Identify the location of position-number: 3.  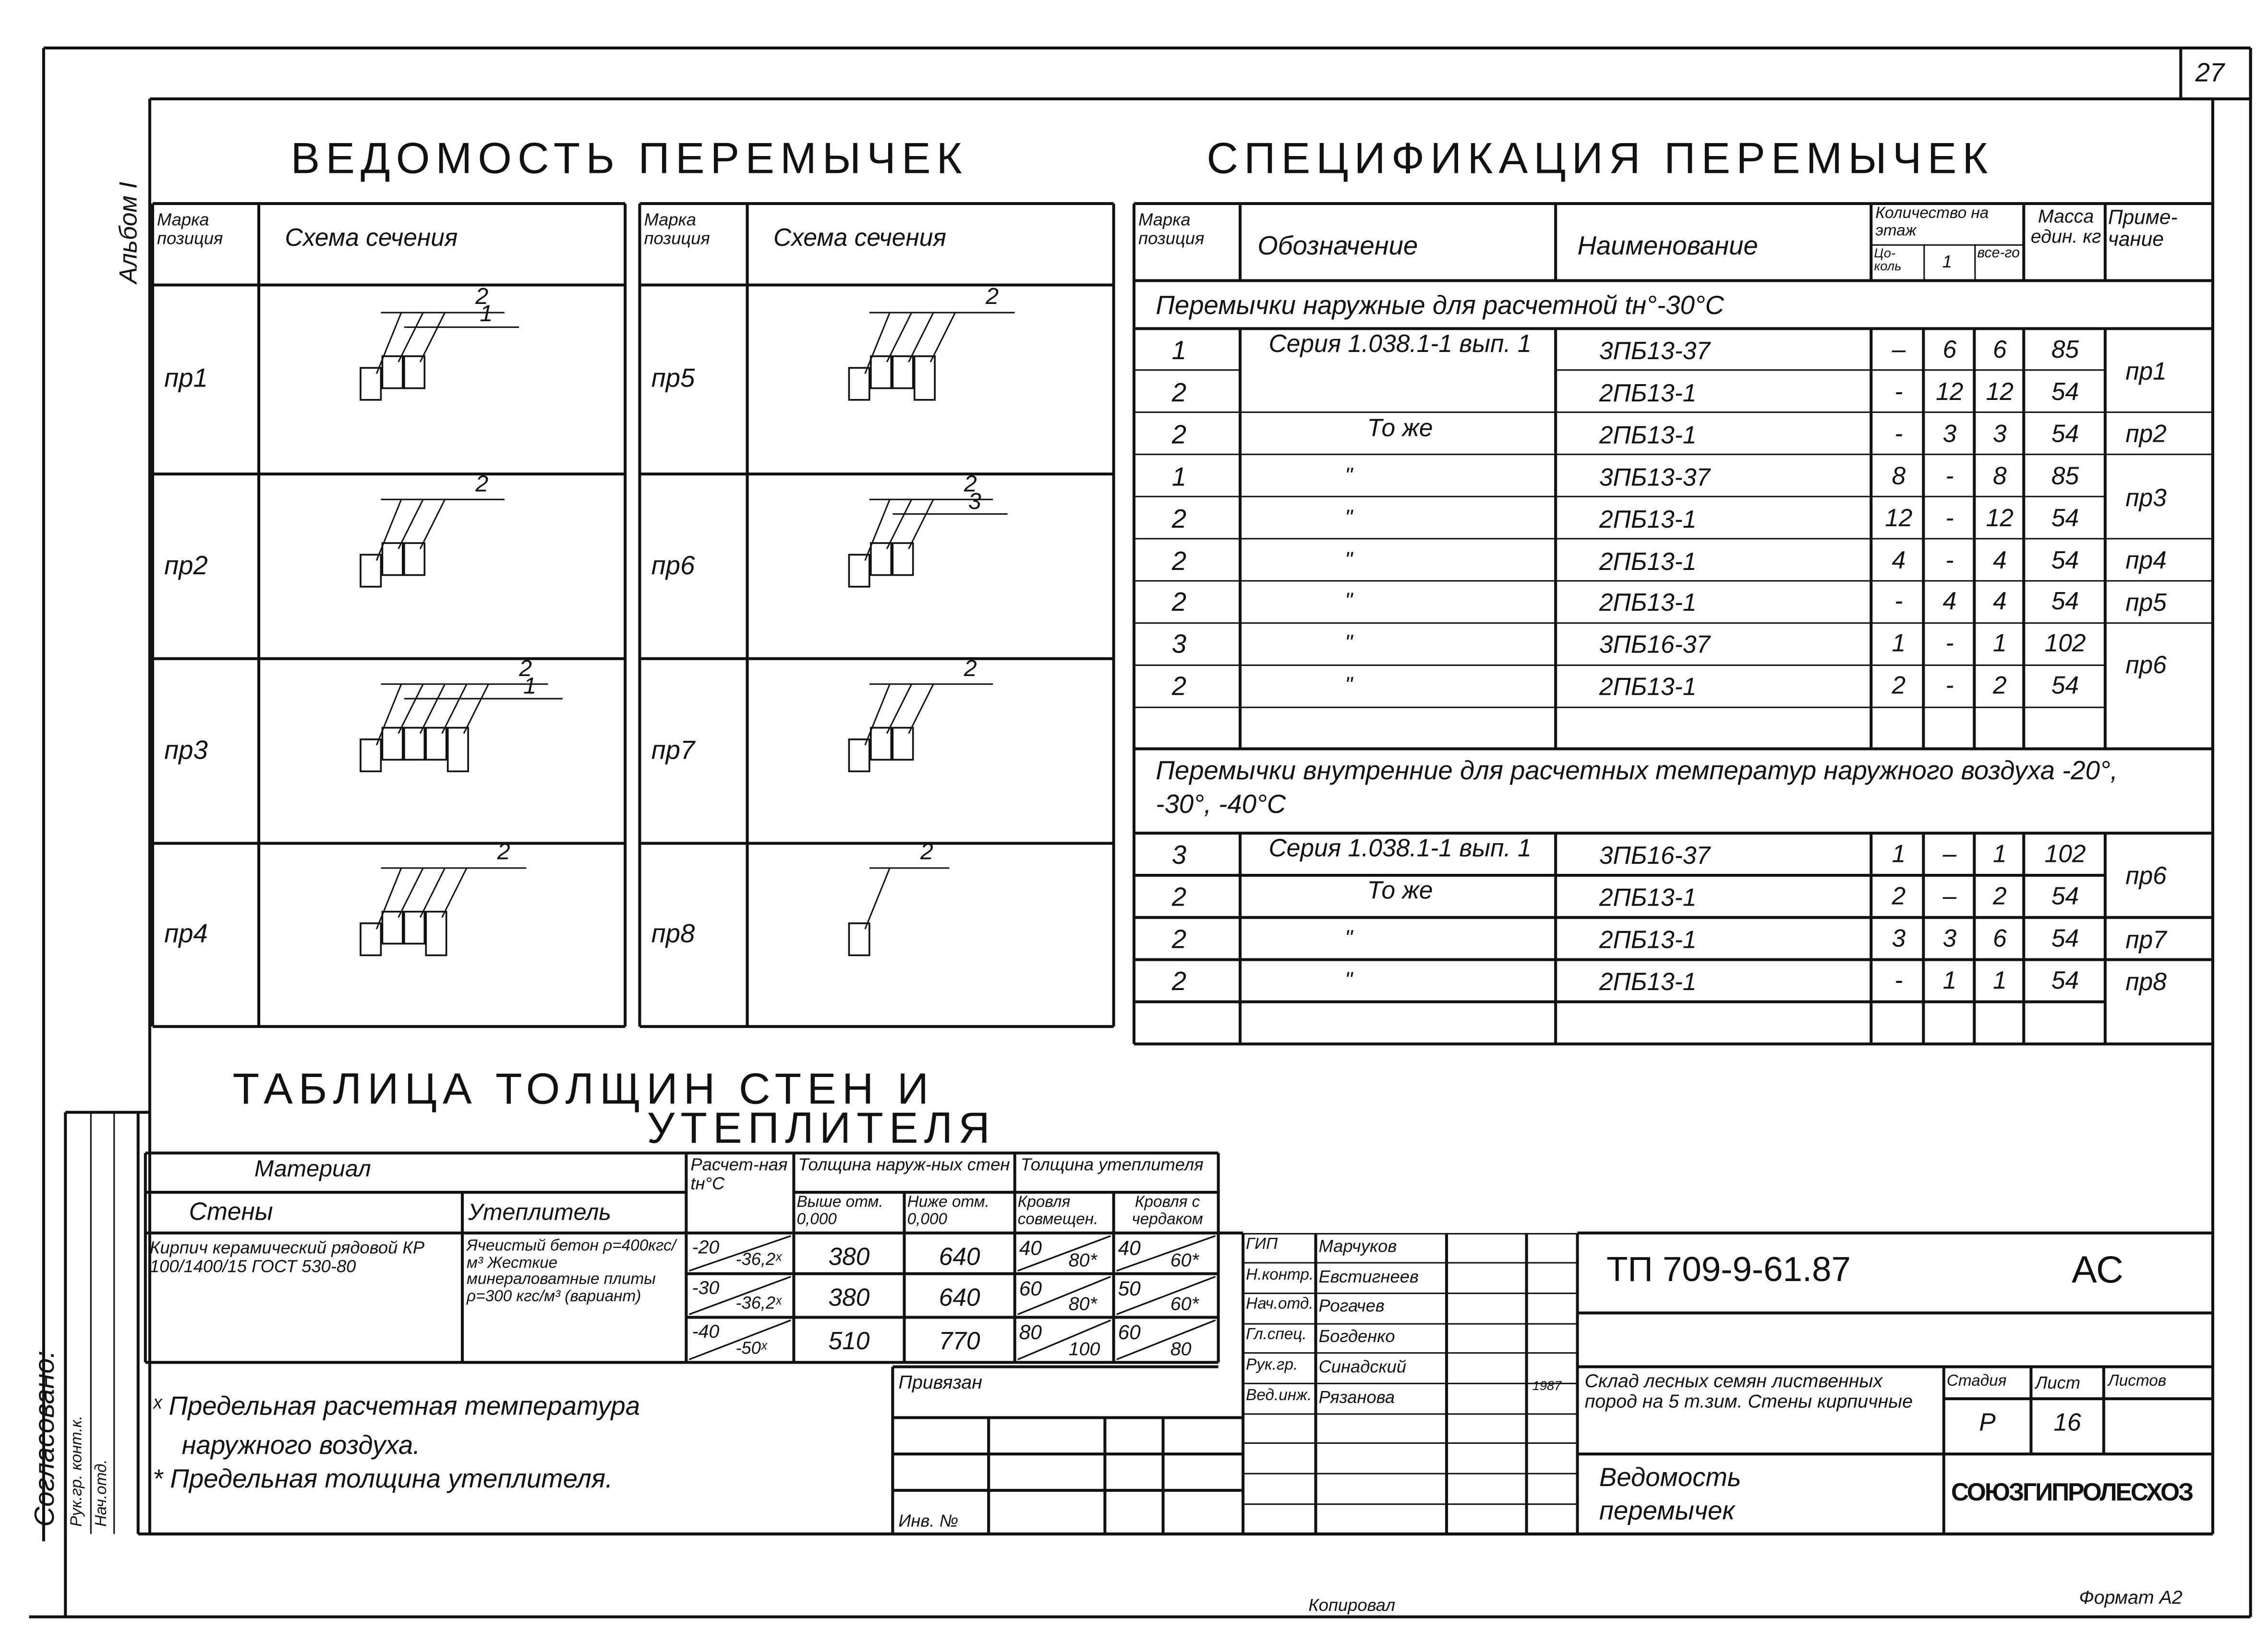
(1179, 645).